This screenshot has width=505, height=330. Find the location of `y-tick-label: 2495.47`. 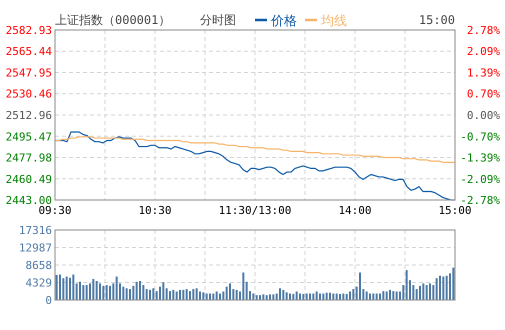

y-tick-label: 2495.47 is located at coordinates (29, 137).